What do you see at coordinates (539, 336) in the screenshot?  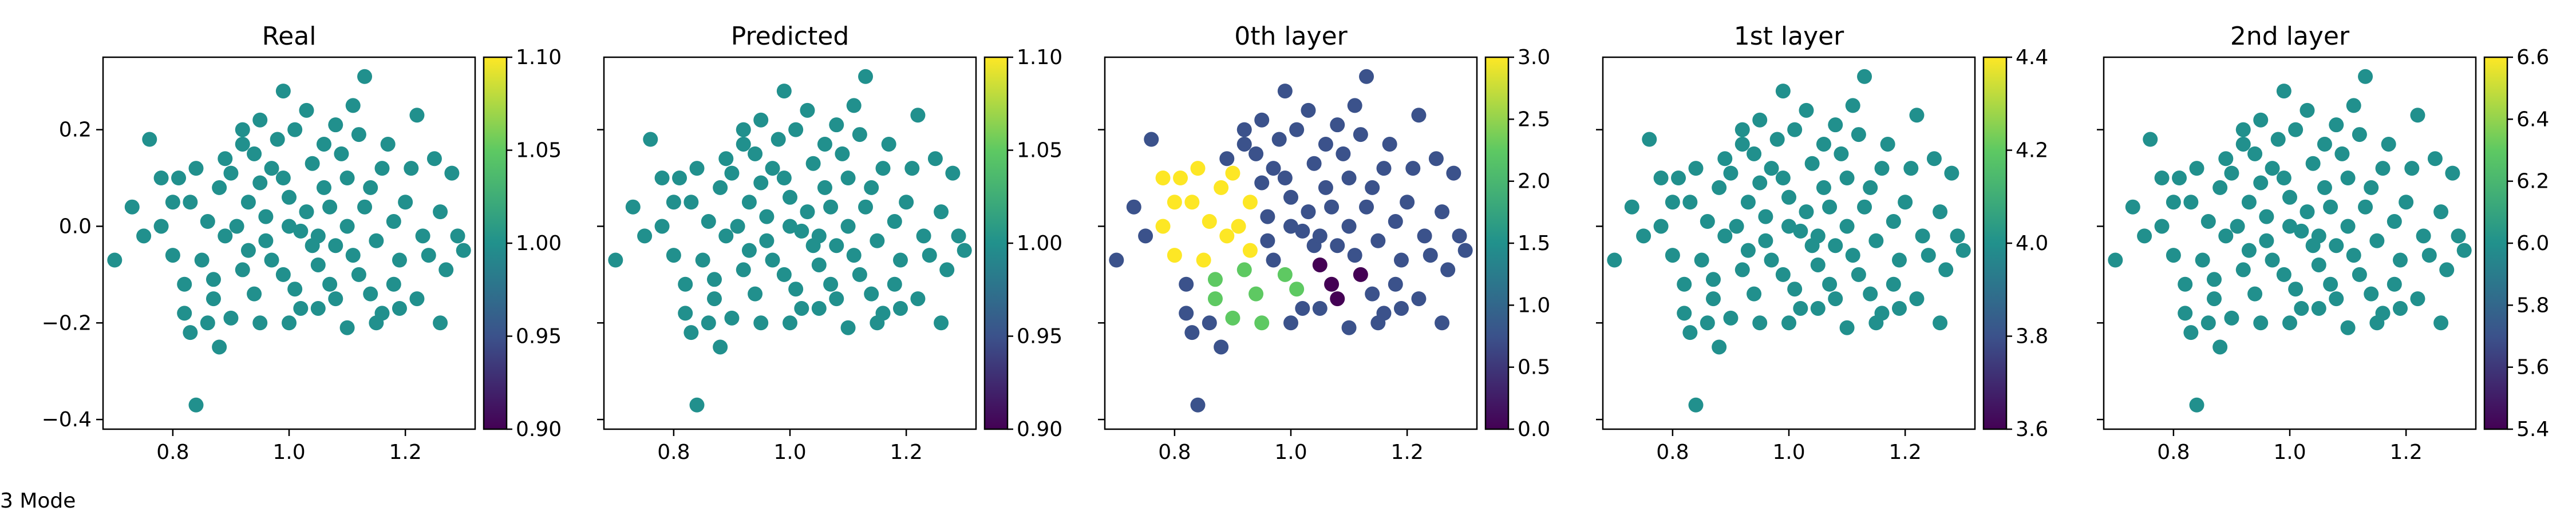 I see `colorbar-tick-label: 0.95` at bounding box center [539, 336].